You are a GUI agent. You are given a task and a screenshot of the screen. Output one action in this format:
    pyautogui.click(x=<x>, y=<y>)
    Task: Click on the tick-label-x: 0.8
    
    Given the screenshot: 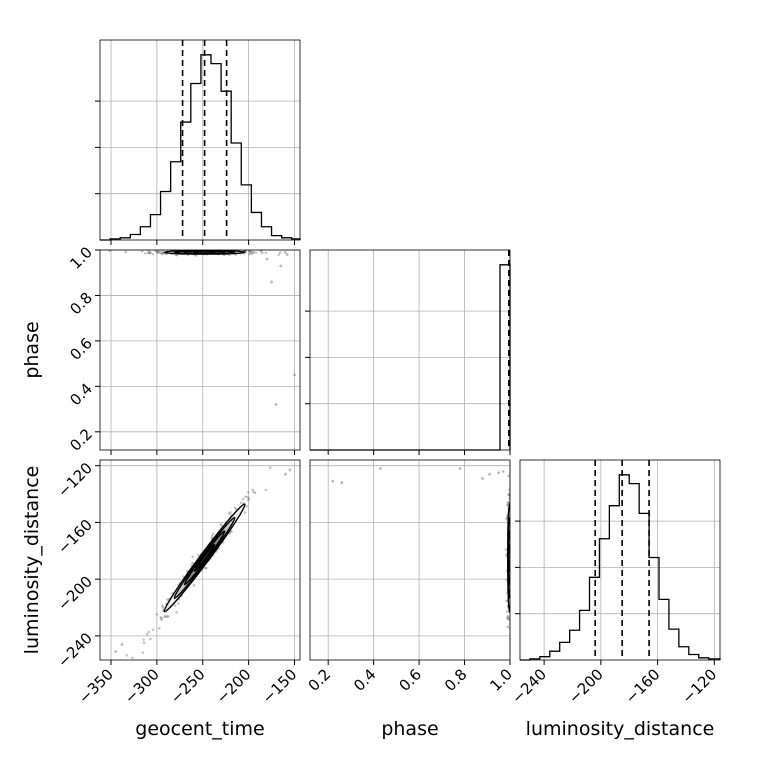 What is the action you would take?
    pyautogui.click(x=456, y=680)
    